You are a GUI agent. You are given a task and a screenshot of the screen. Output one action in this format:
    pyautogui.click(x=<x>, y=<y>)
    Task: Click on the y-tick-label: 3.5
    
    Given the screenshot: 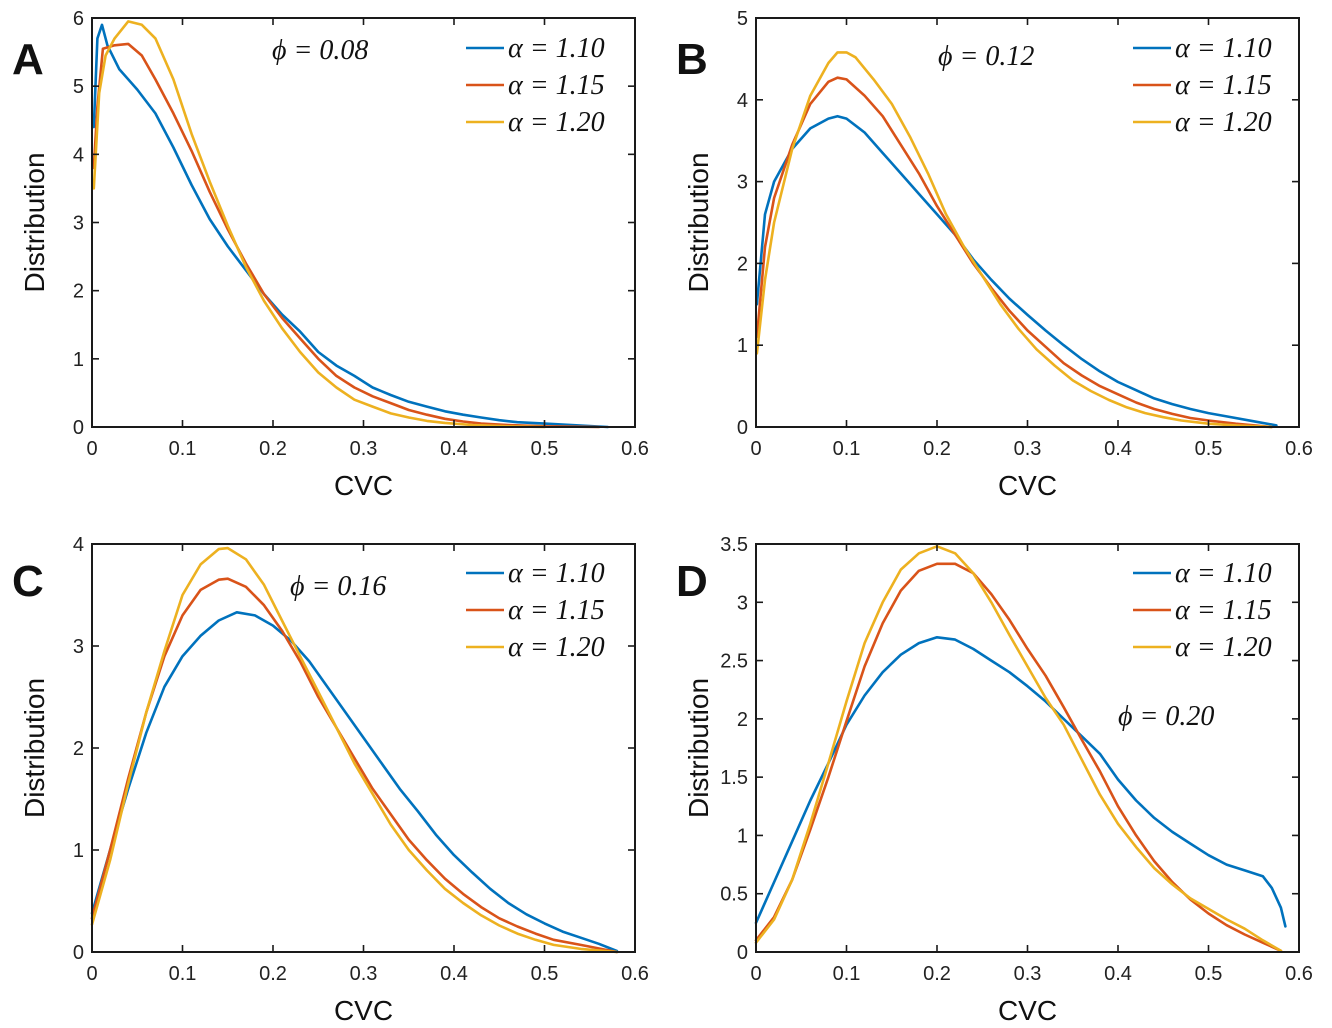 What is the action you would take?
    pyautogui.click(x=734, y=545)
    